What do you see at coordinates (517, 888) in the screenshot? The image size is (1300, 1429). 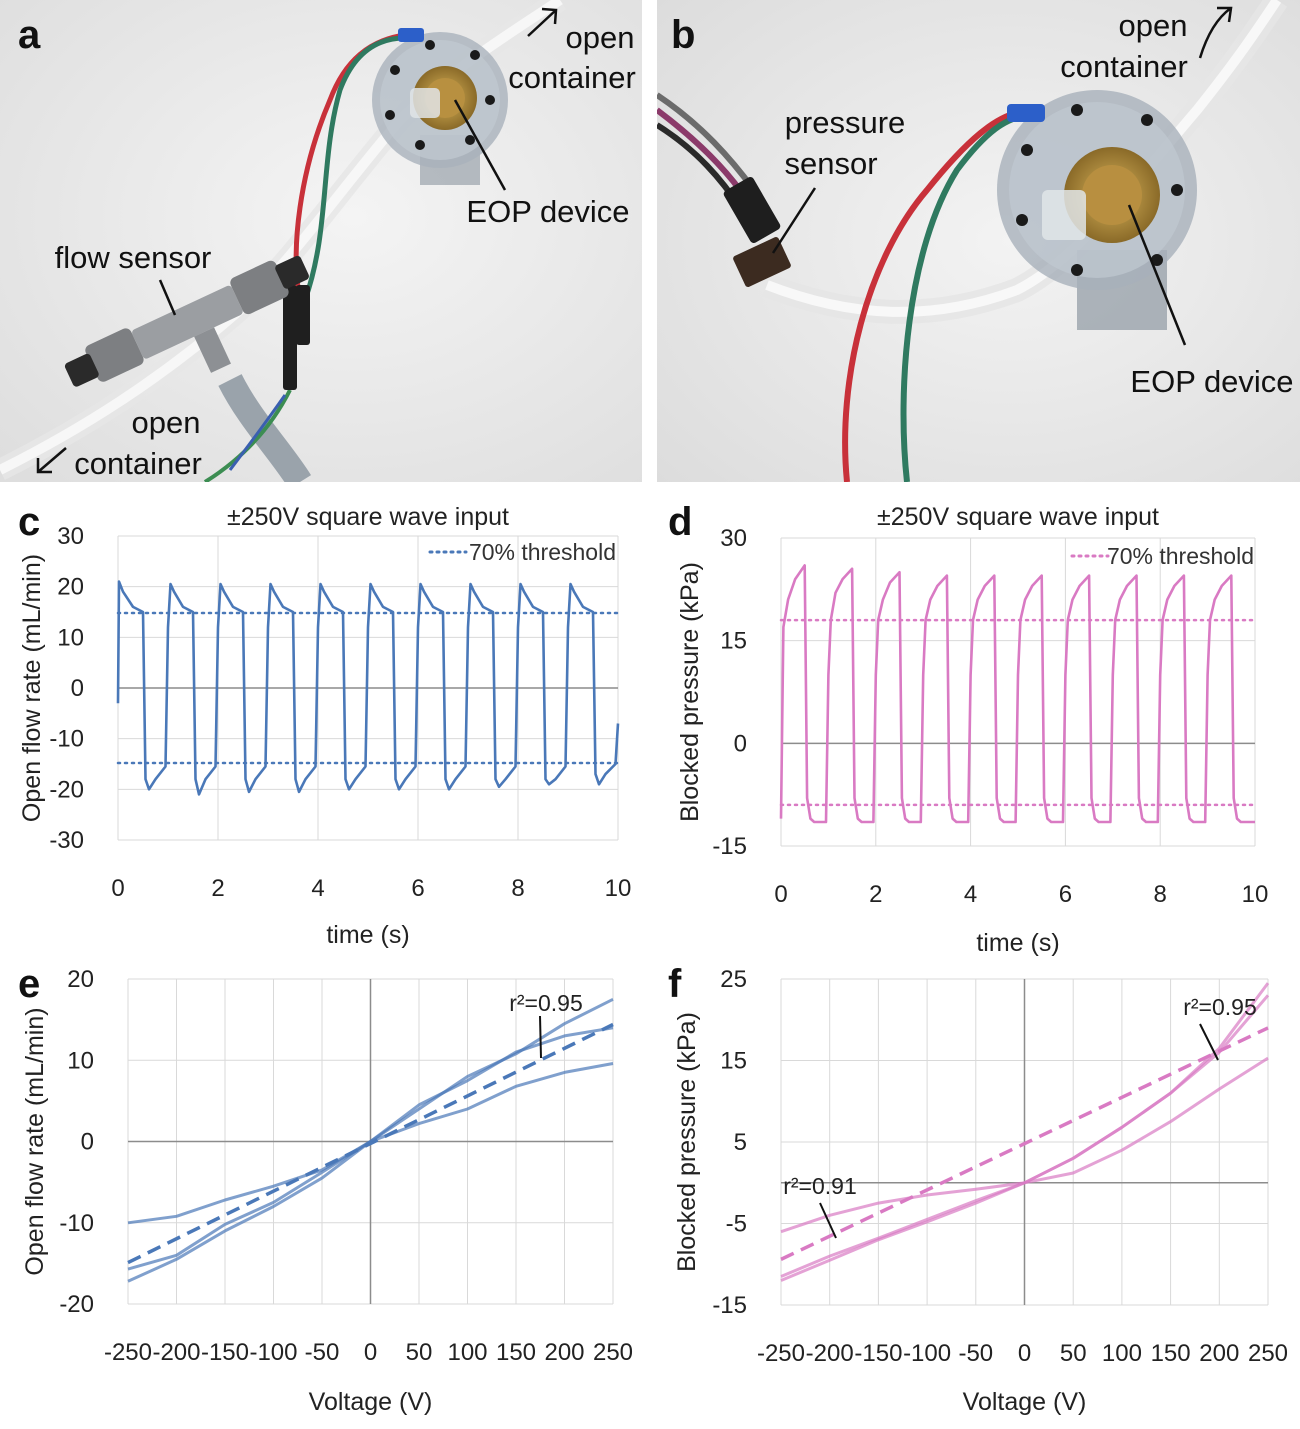 I see `x-tick-label: 8` at bounding box center [517, 888].